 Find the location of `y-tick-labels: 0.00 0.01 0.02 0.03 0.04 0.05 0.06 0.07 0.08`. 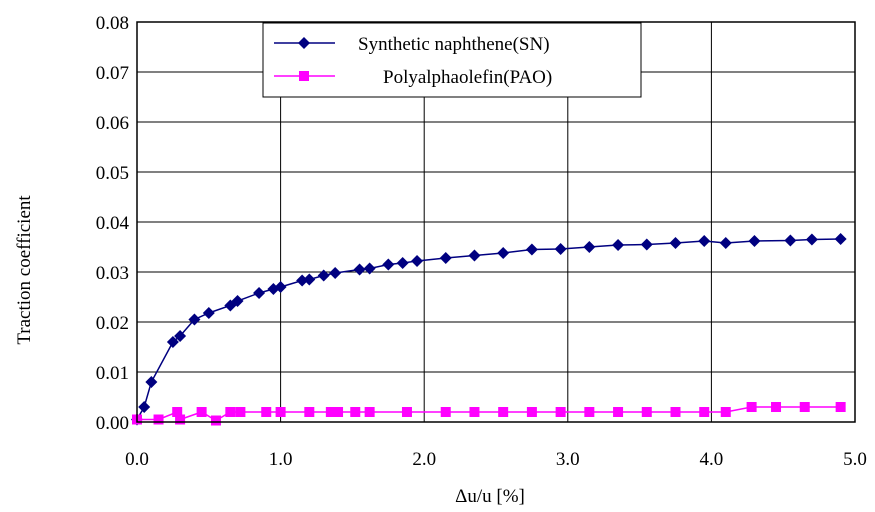

y-tick-labels: 0.00 0.01 0.02 0.03 0.04 0.05 0.06 0.07 0.08 is located at coordinates (113, 223).